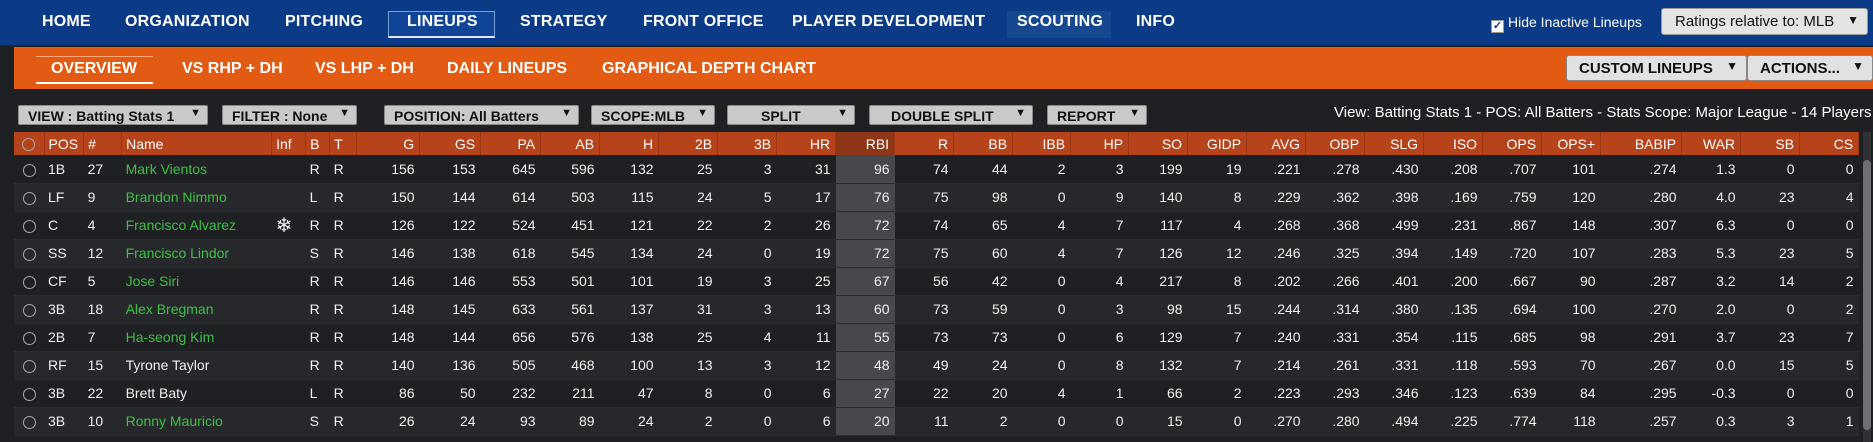 This screenshot has width=1873, height=442. What do you see at coordinates (450, 143) in the screenshot?
I see `col-header-gs: GS` at bounding box center [450, 143].